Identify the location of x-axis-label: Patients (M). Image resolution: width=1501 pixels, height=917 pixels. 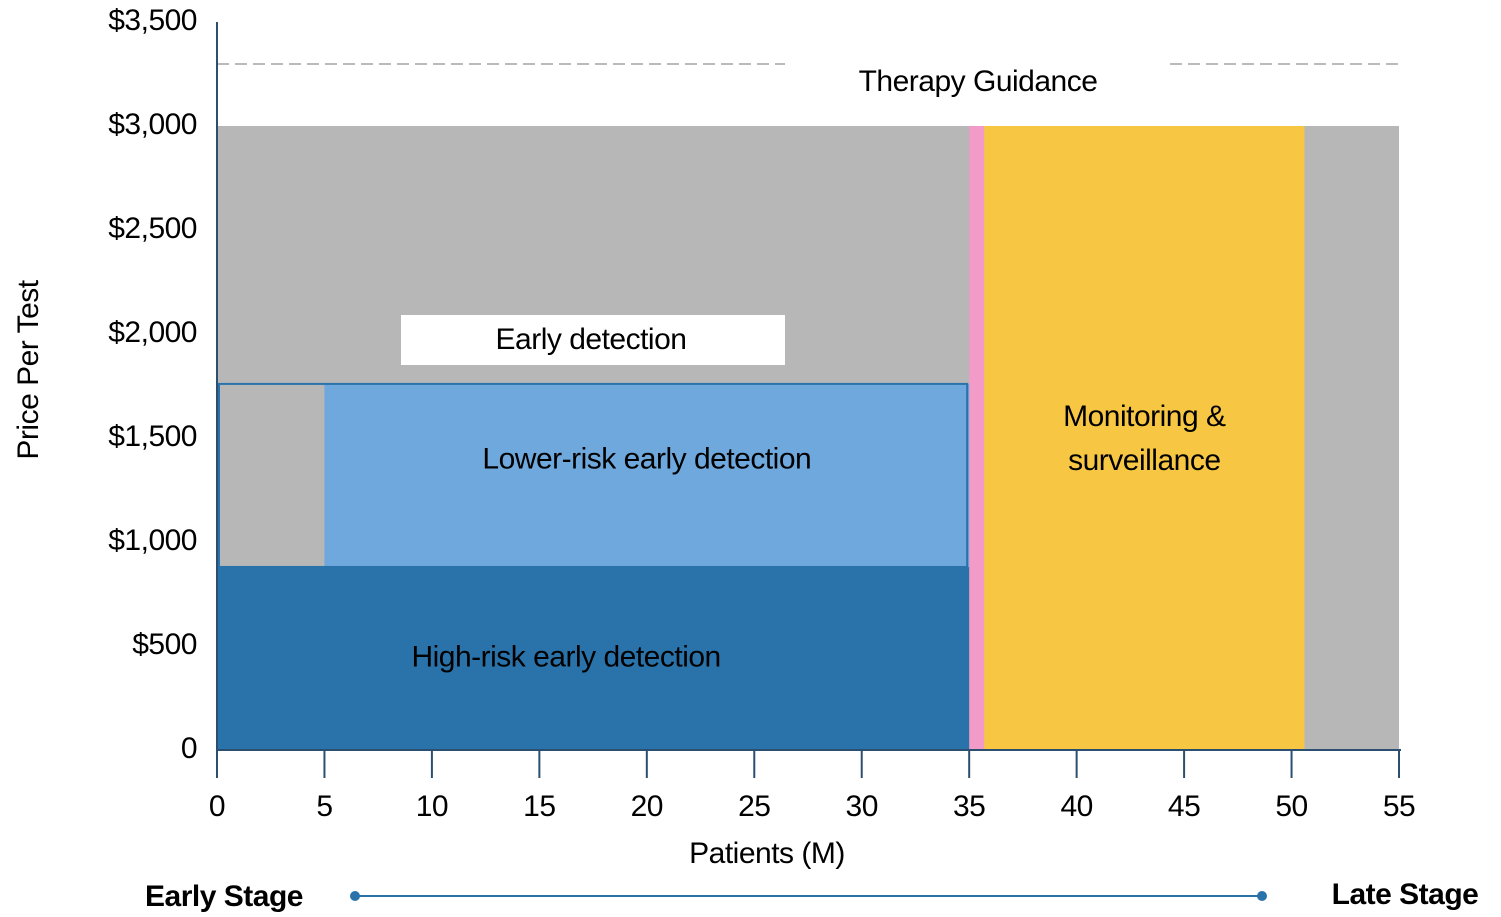
(767, 853).